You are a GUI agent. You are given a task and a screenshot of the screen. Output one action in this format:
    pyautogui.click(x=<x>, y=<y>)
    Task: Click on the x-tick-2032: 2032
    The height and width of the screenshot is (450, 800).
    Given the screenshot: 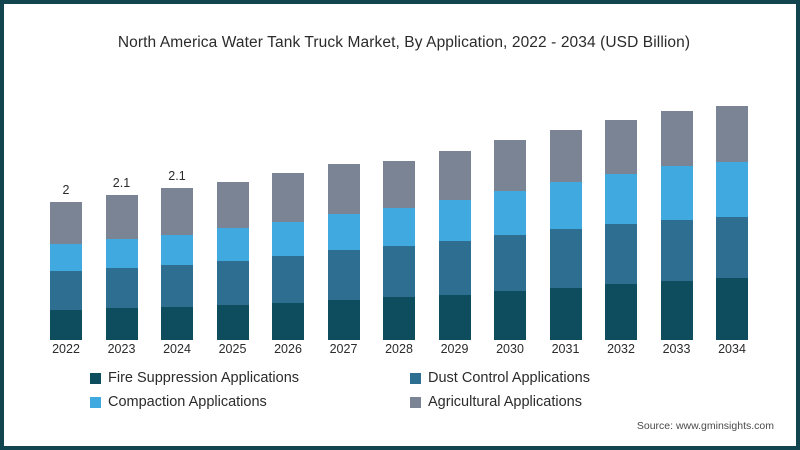 What is the action you would take?
    pyautogui.click(x=621, y=349)
    